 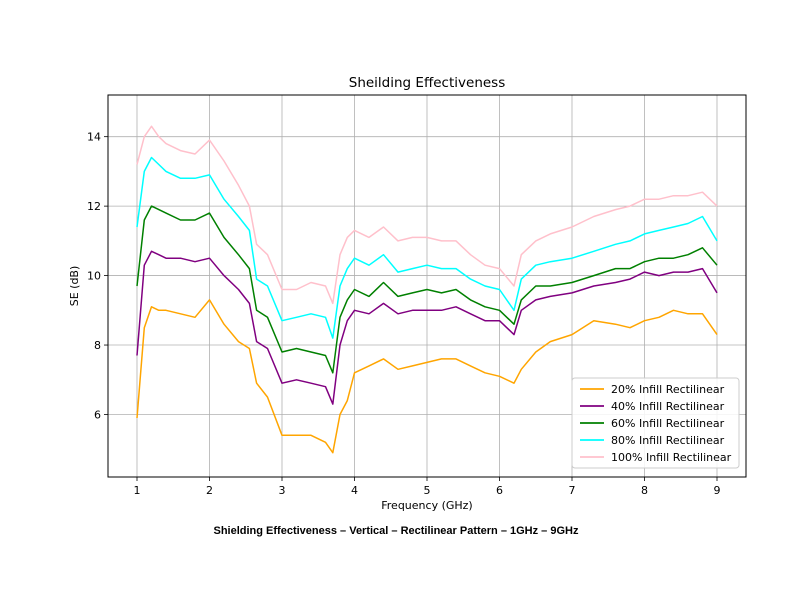 I want to click on x-tick-label: 8, so click(x=644, y=490).